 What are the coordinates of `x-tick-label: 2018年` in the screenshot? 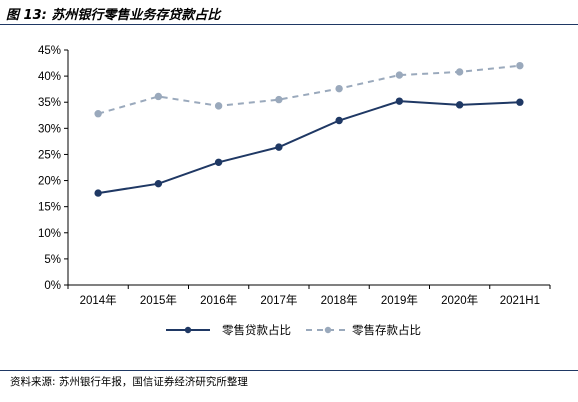 It's located at (339, 300).